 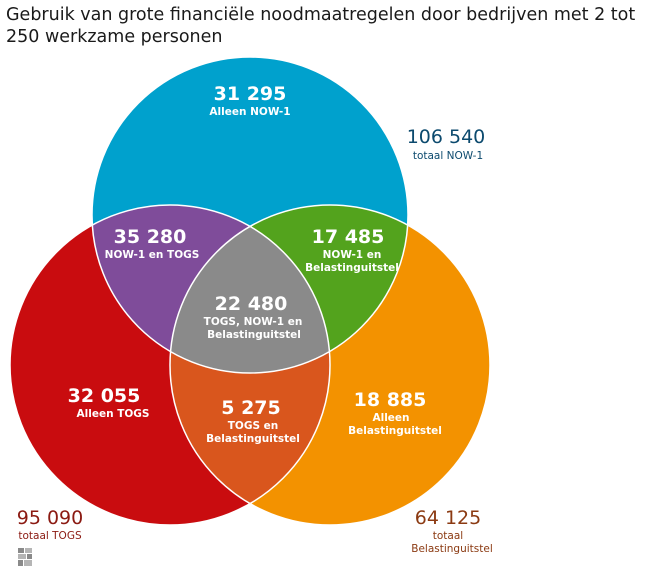 I want to click on total-togs-label: totaal TOGS, so click(x=50, y=536).